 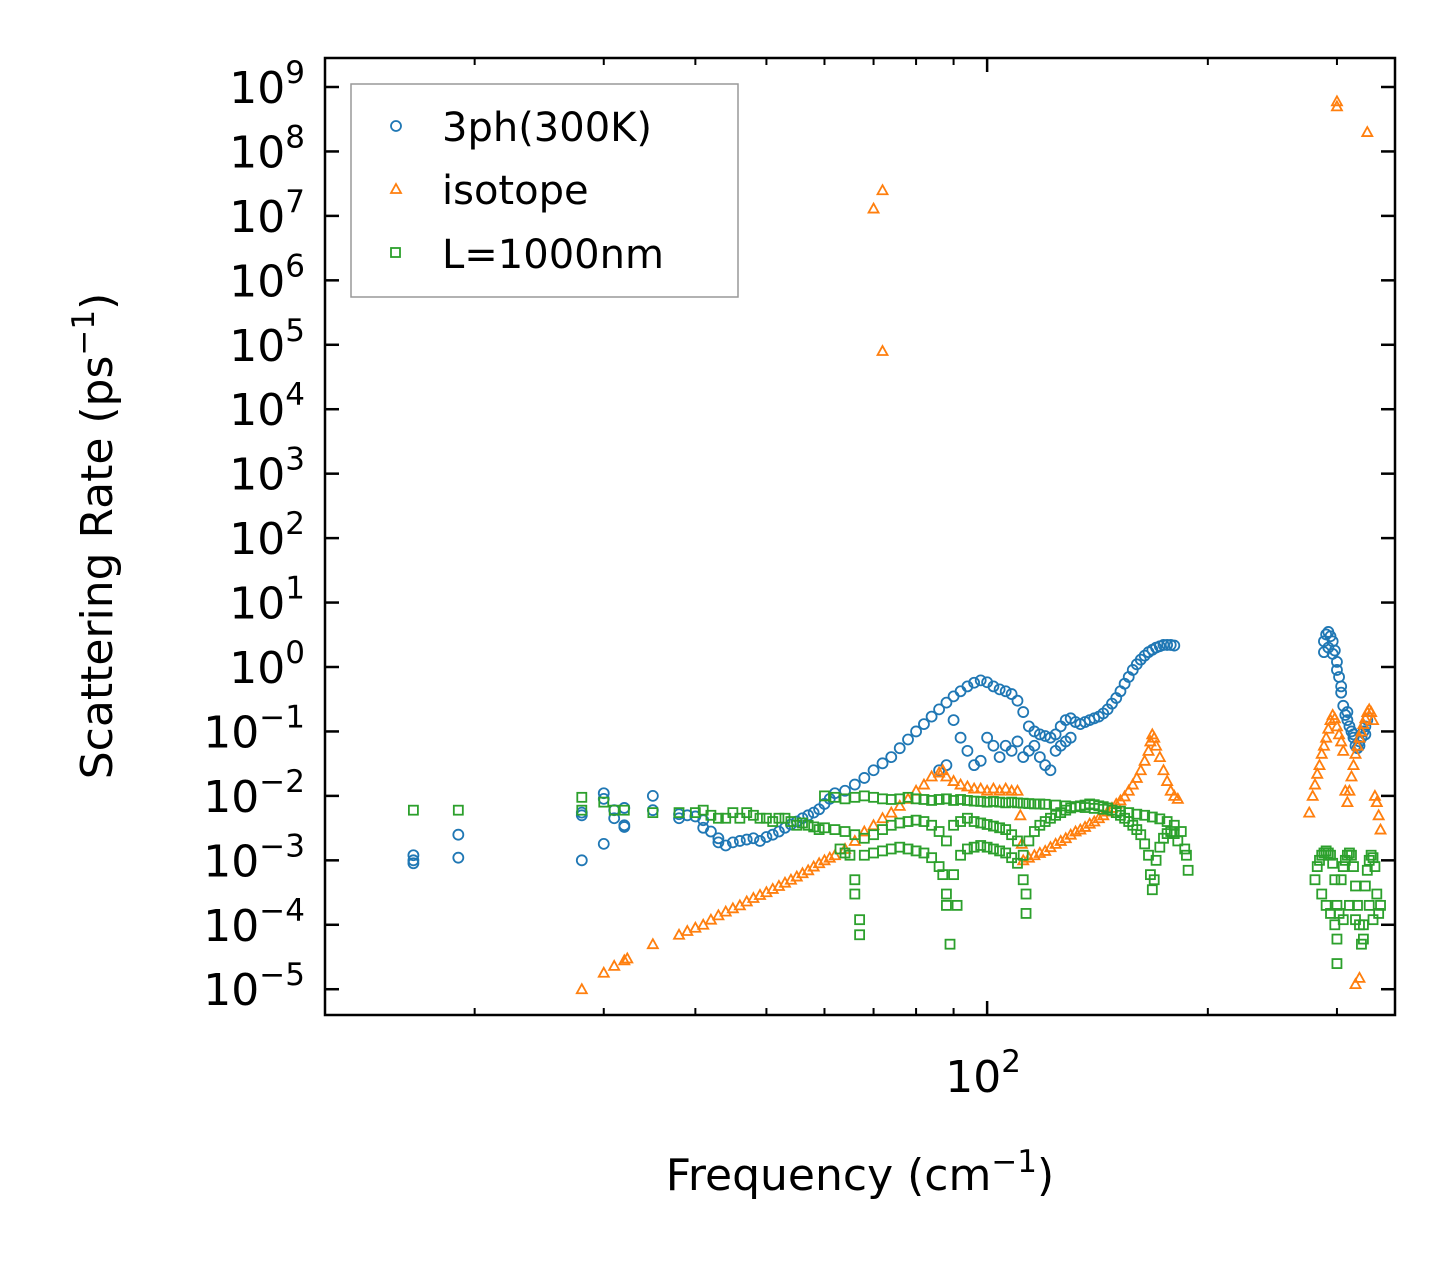 What do you see at coordinates (544, 190) in the screenshot?
I see `legend: 3ph(300K) isotope L=1000nm` at bounding box center [544, 190].